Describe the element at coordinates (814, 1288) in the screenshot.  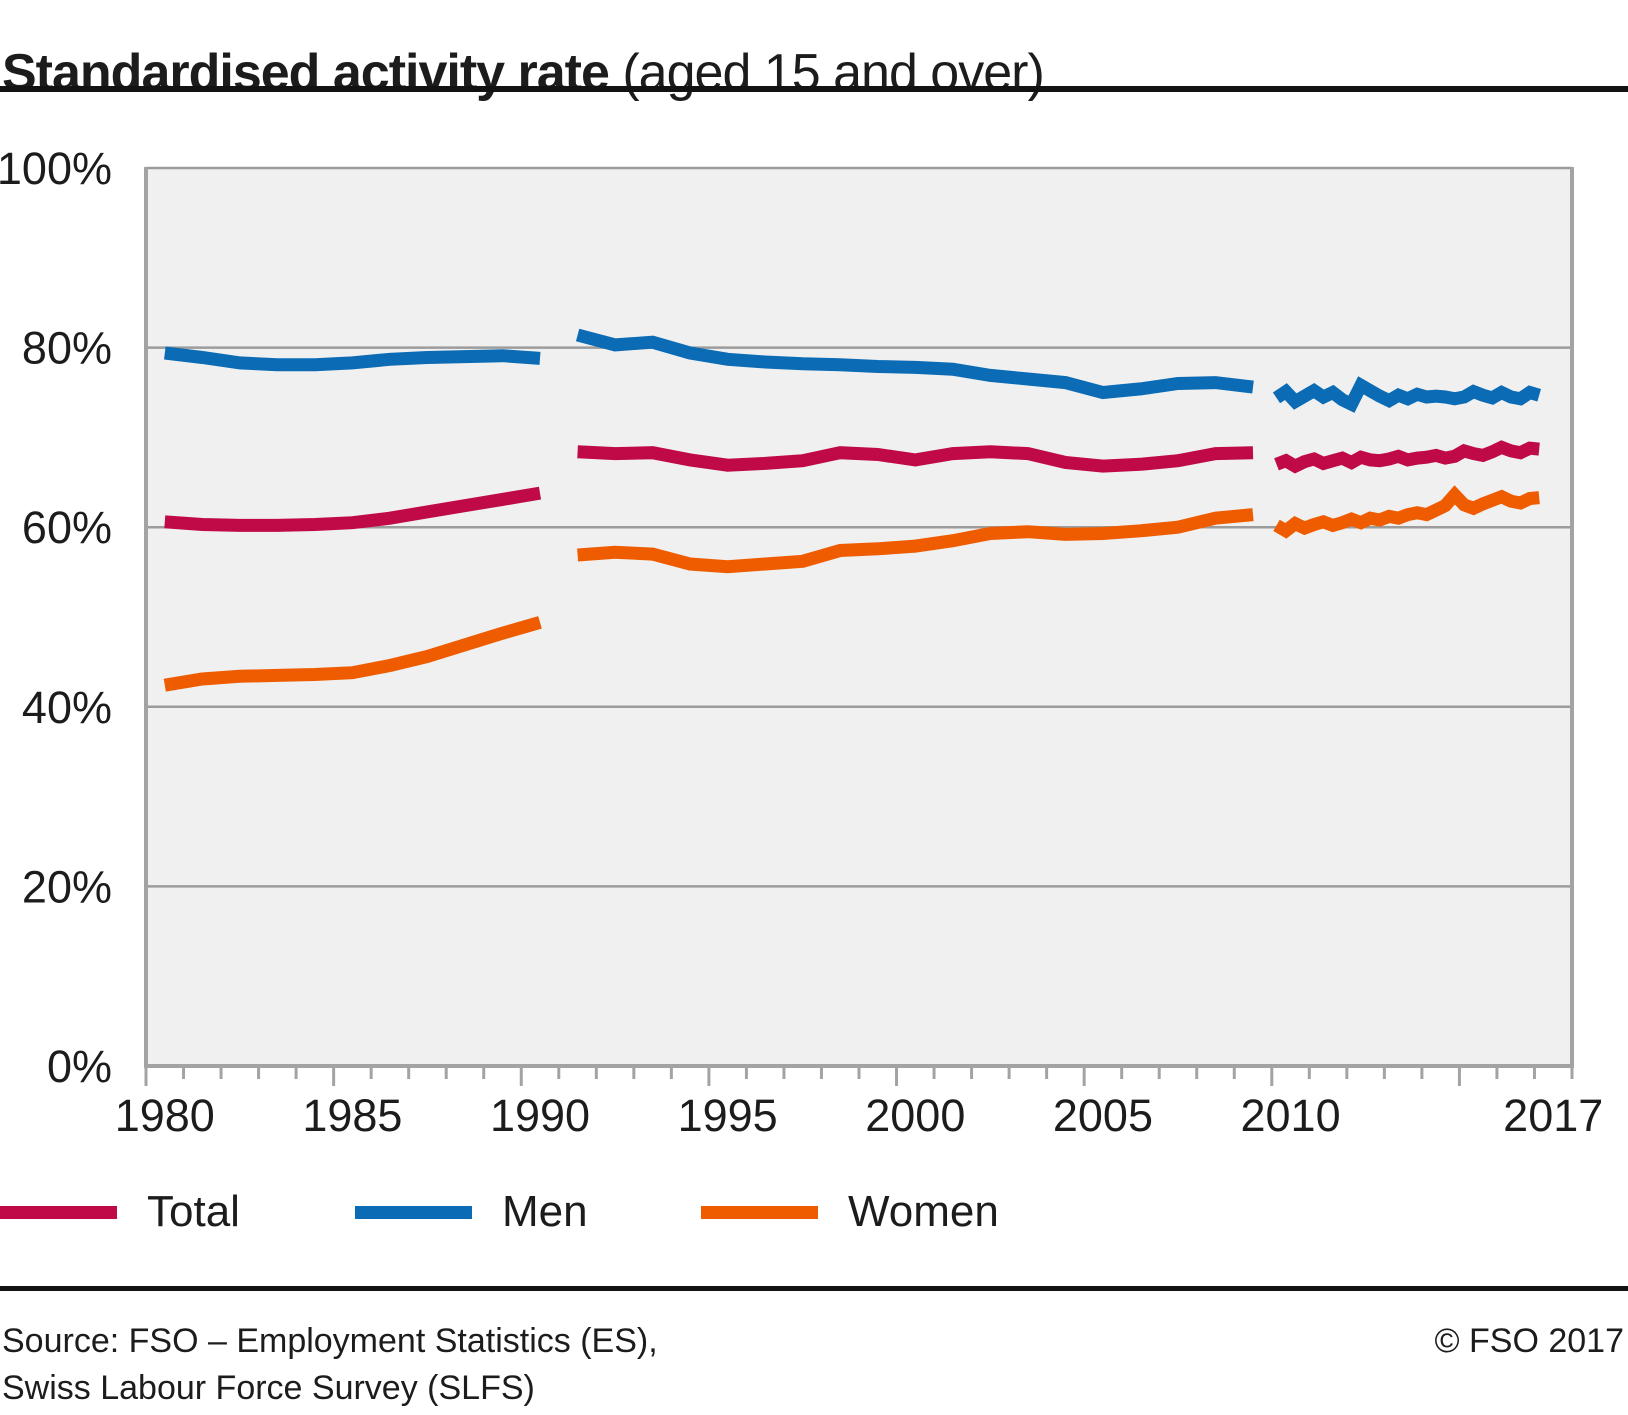
I see `footer-divider` at that location.